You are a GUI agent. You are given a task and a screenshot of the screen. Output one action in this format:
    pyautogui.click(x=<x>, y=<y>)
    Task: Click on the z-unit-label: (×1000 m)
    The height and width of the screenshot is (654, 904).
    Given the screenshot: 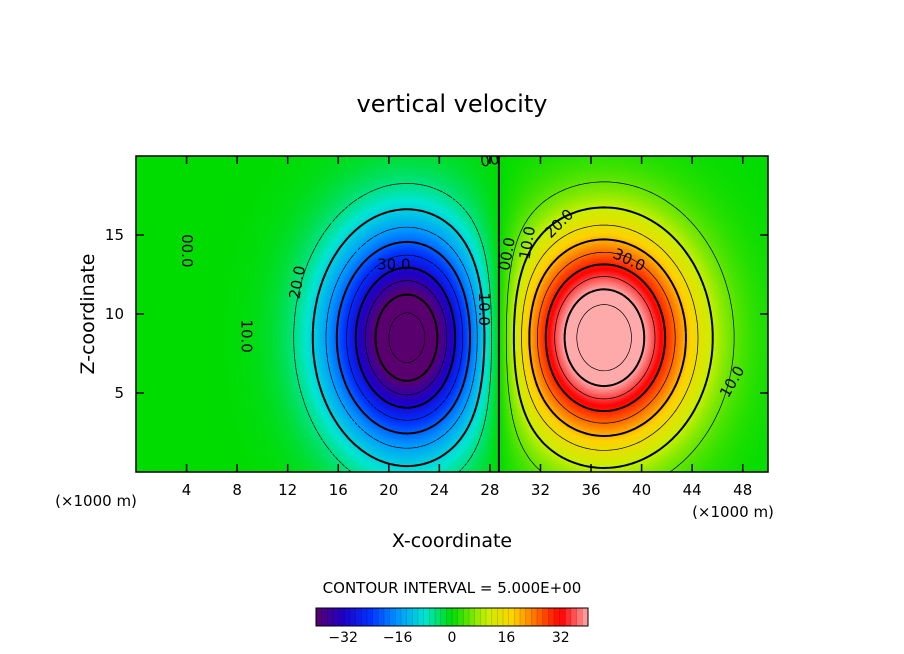 What is the action you would take?
    pyautogui.click(x=96, y=501)
    